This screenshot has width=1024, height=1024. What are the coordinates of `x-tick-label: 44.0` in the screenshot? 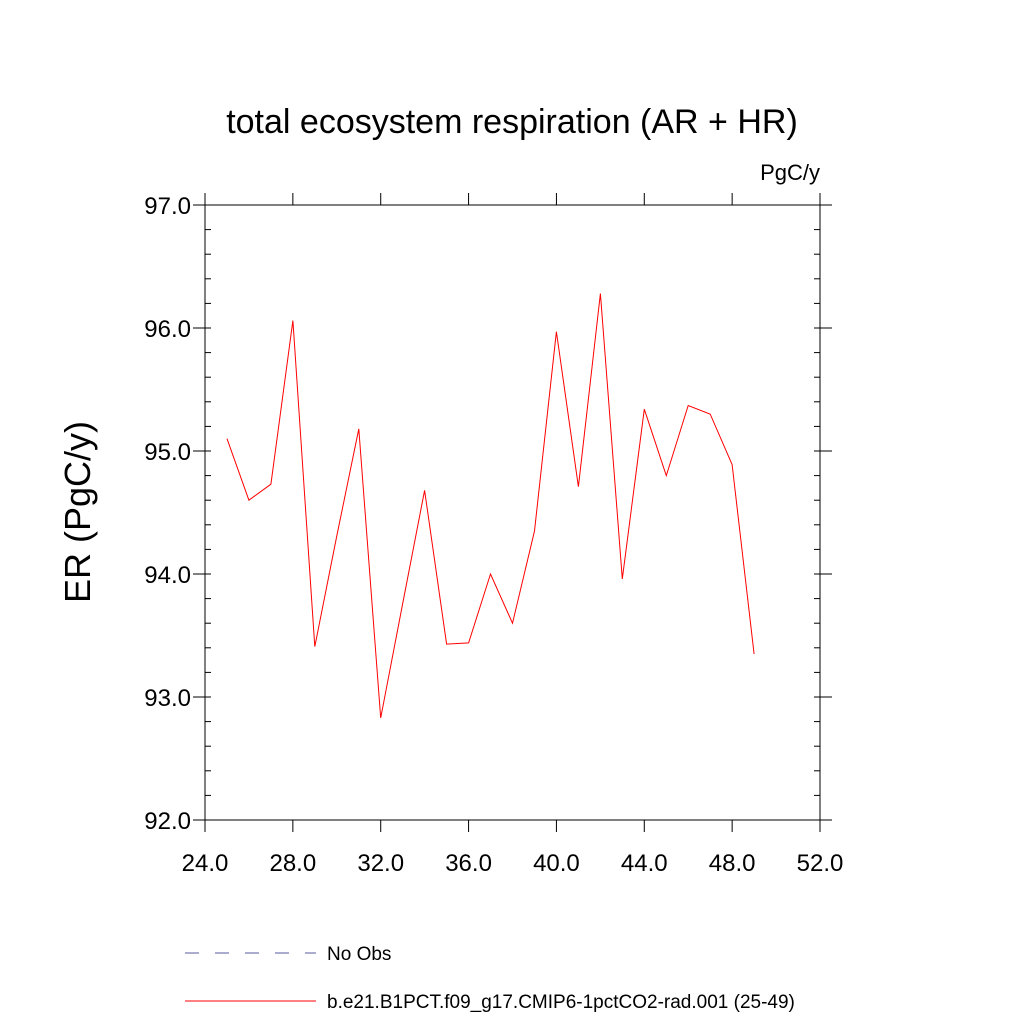 It's located at (644, 863).